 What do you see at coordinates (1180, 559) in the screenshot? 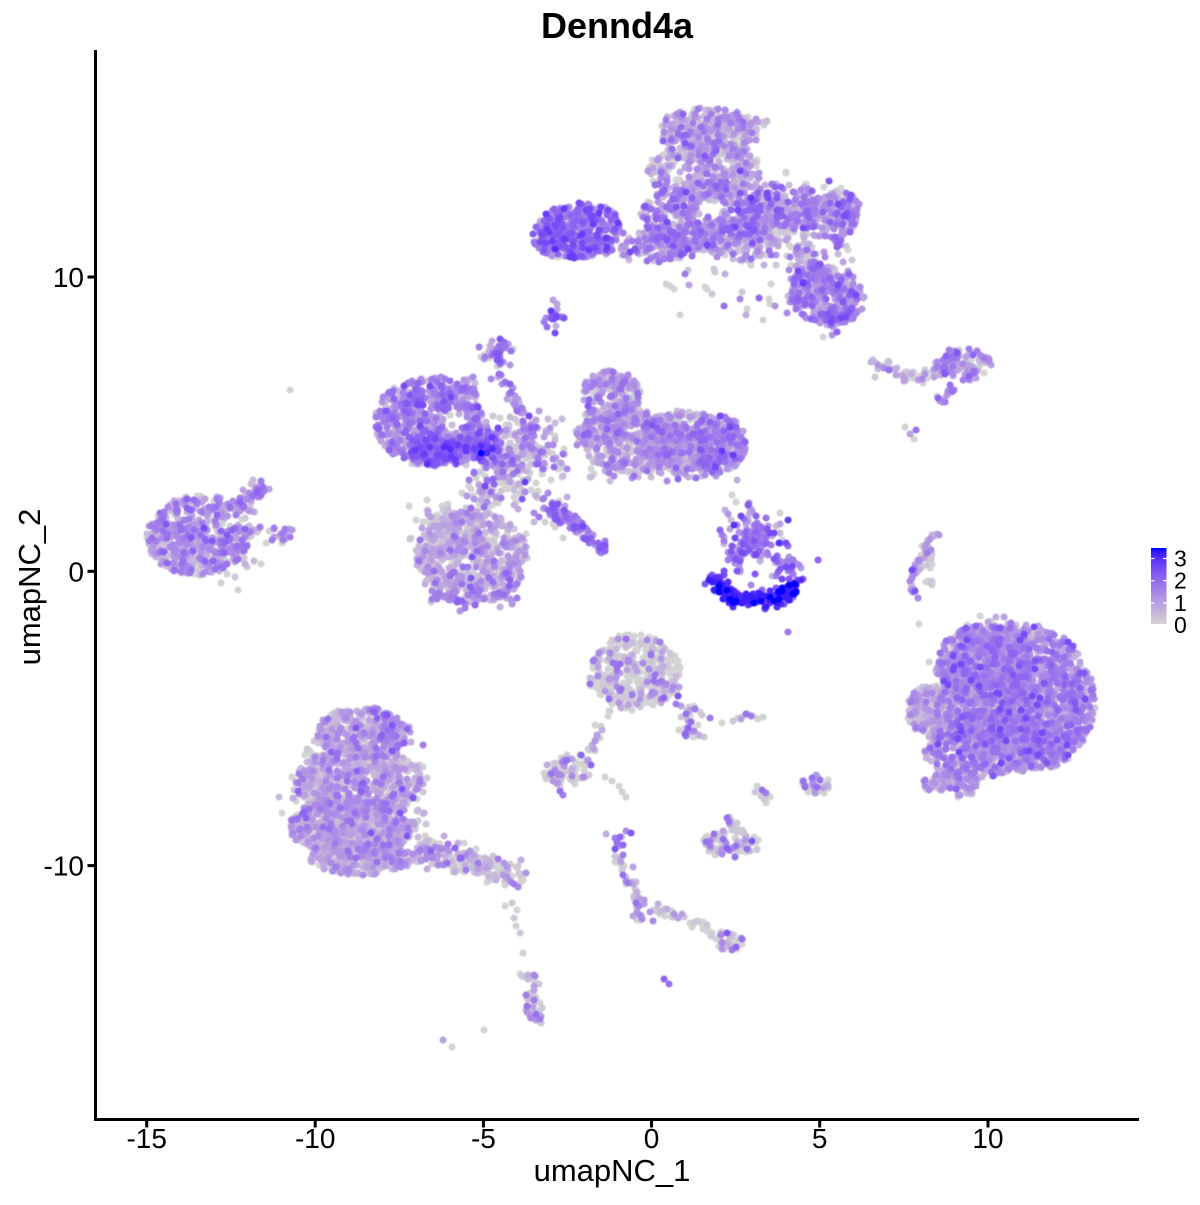
I see `svg-text: 3` at bounding box center [1180, 559].